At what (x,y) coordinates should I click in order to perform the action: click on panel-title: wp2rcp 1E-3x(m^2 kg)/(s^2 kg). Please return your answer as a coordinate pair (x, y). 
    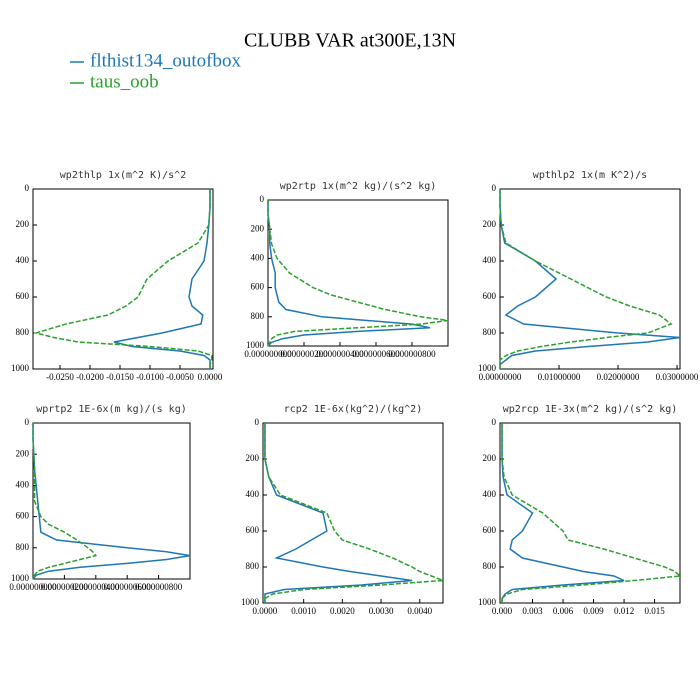
    Looking at the image, I should click on (590, 409).